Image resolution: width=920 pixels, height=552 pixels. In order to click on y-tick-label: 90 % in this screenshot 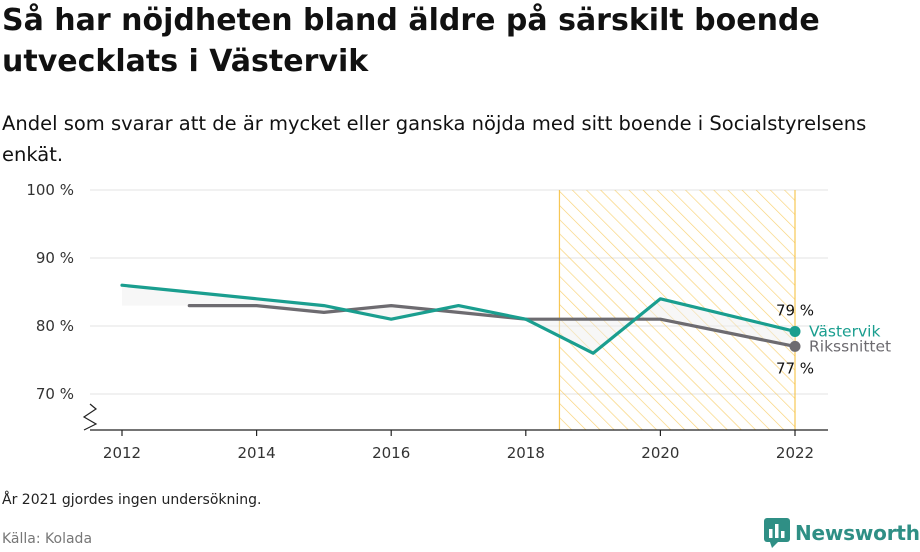, I will do `click(55, 258)`.